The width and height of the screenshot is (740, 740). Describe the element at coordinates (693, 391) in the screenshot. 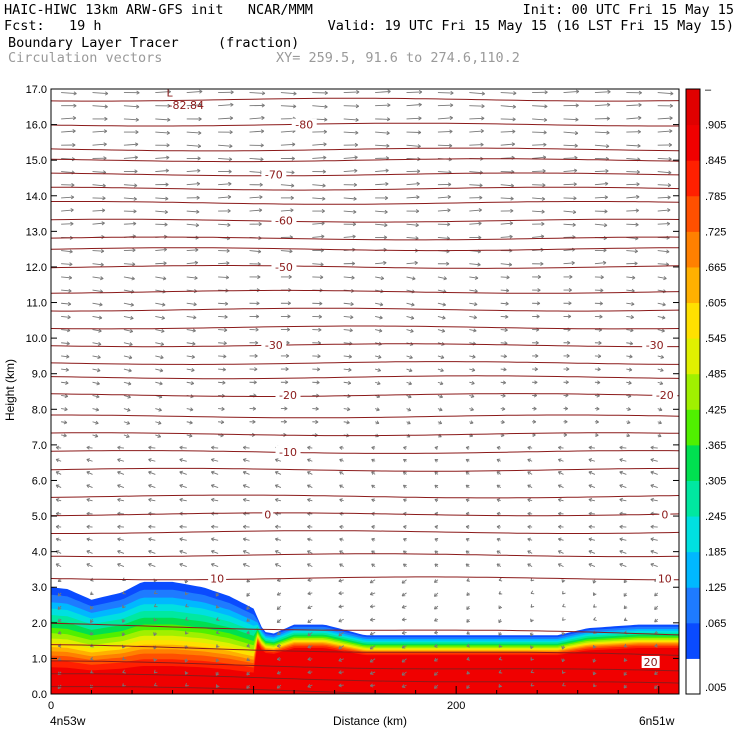

I see `colorbar-segment` at that location.